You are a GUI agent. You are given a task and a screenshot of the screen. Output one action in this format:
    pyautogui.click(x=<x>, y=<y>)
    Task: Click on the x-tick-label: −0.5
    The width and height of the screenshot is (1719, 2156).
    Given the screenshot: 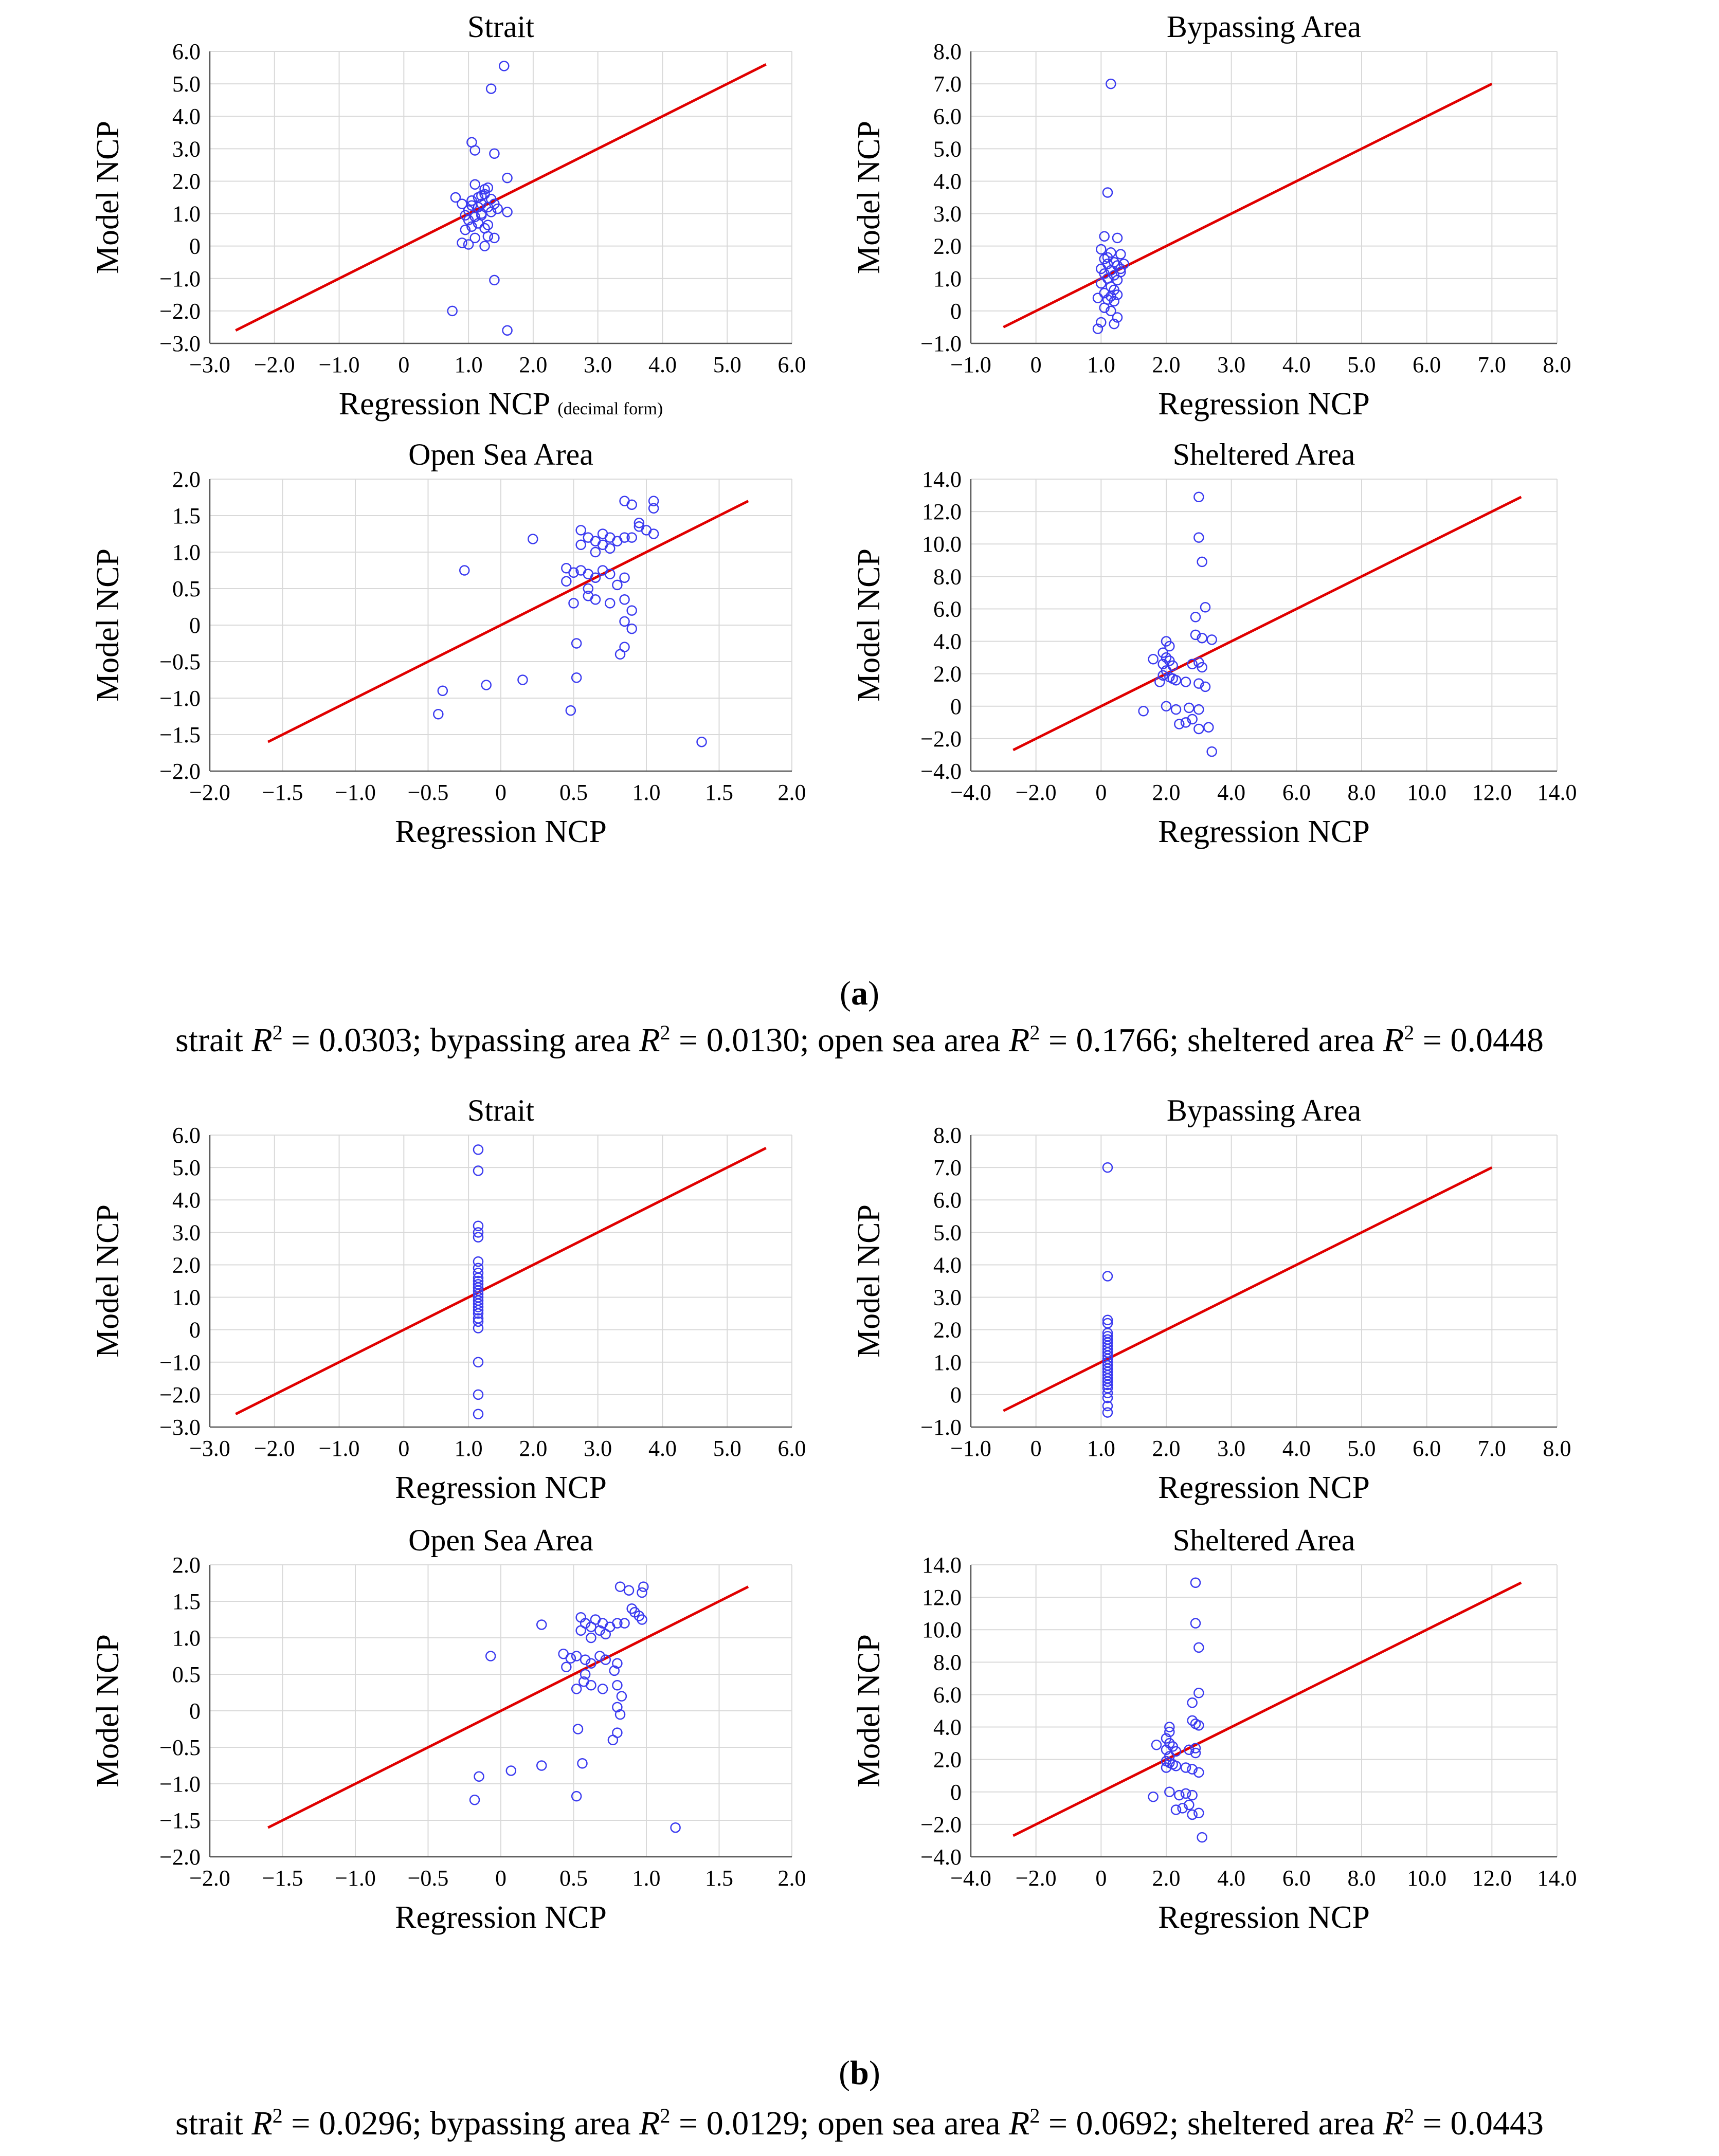 What is the action you would take?
    pyautogui.click(x=428, y=1878)
    